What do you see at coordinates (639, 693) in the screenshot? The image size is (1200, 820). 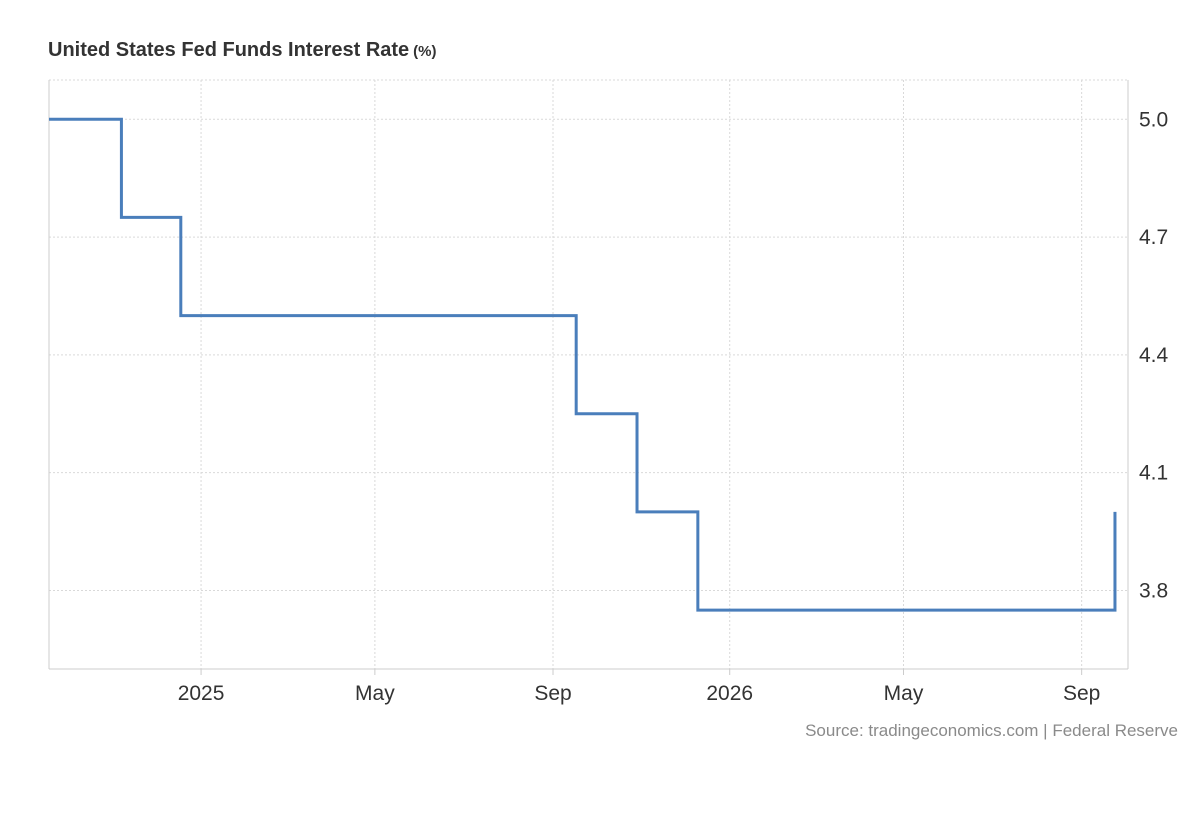 I see `x-axis-labels: 2025 May Sep 2026 May Sep` at bounding box center [639, 693].